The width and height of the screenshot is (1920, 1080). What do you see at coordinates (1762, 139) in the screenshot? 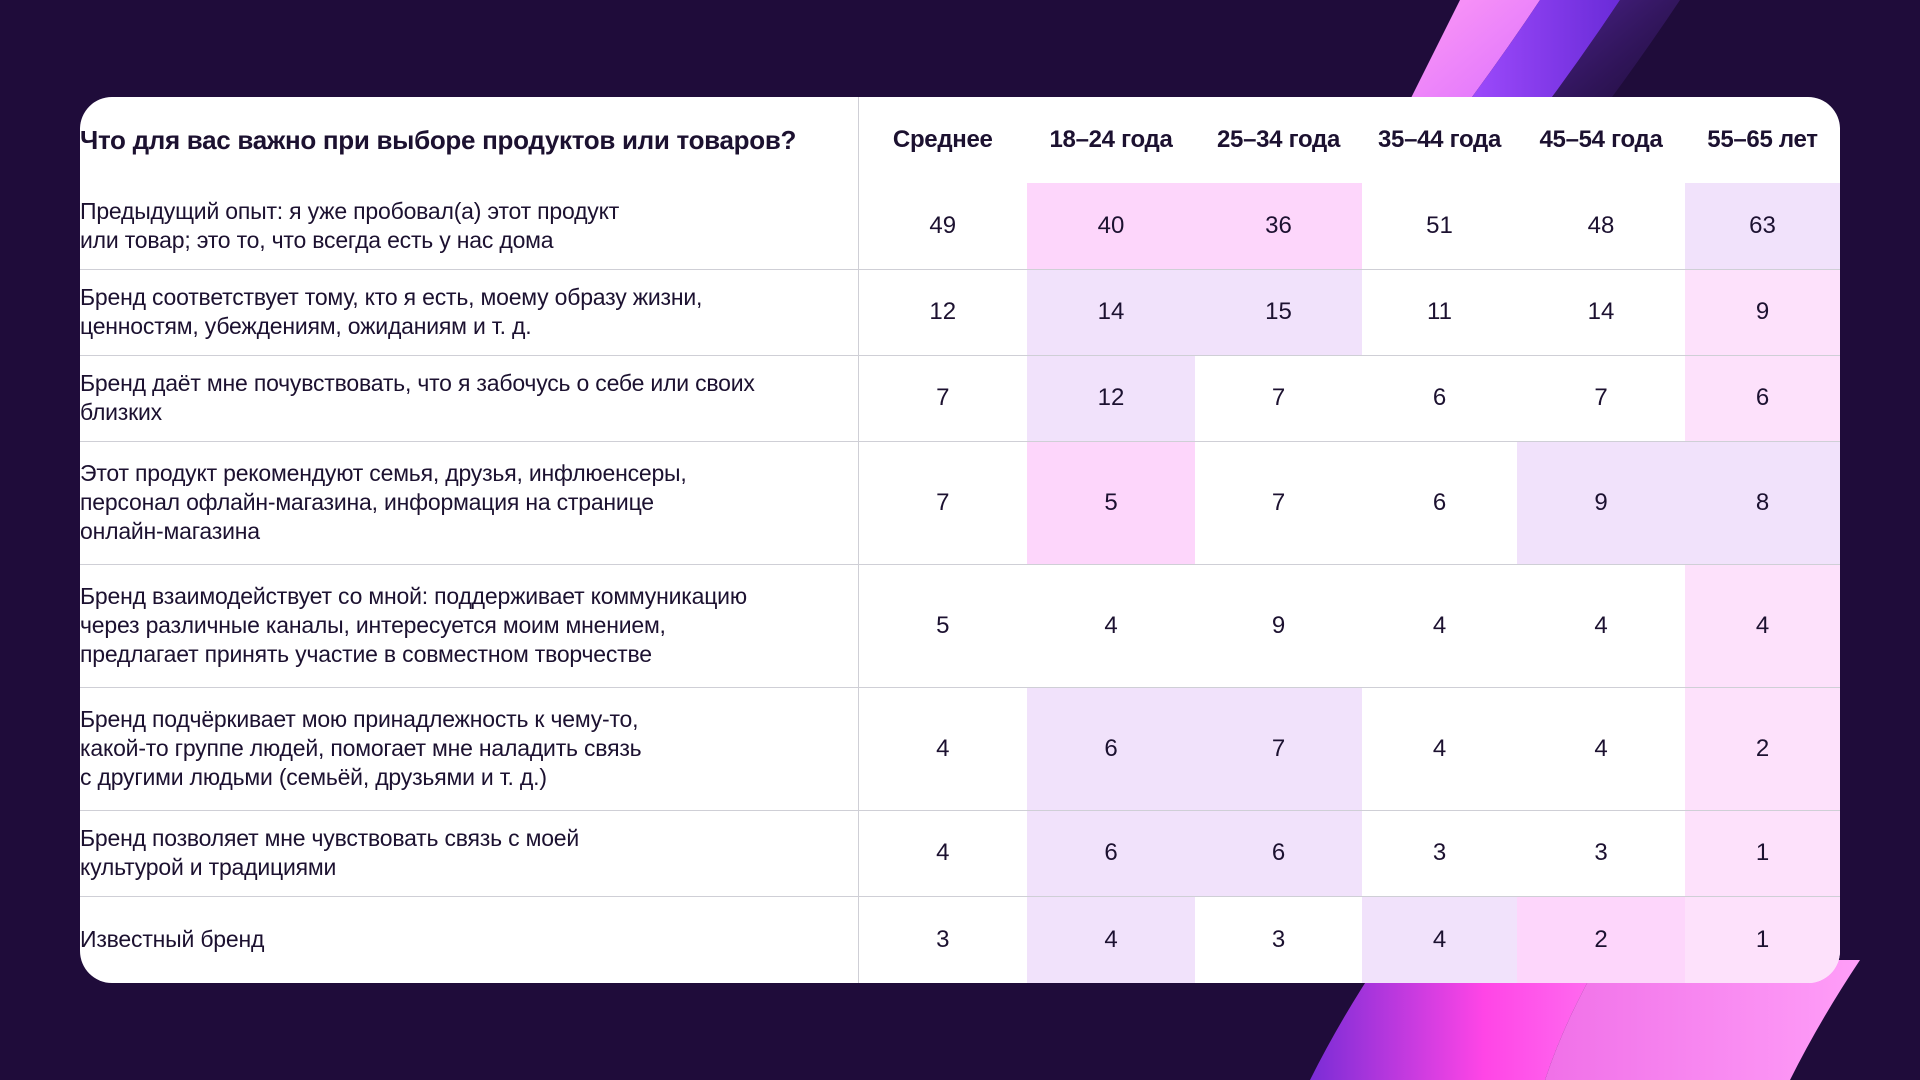
I see `column-header-55-65: 55–65 лет` at bounding box center [1762, 139].